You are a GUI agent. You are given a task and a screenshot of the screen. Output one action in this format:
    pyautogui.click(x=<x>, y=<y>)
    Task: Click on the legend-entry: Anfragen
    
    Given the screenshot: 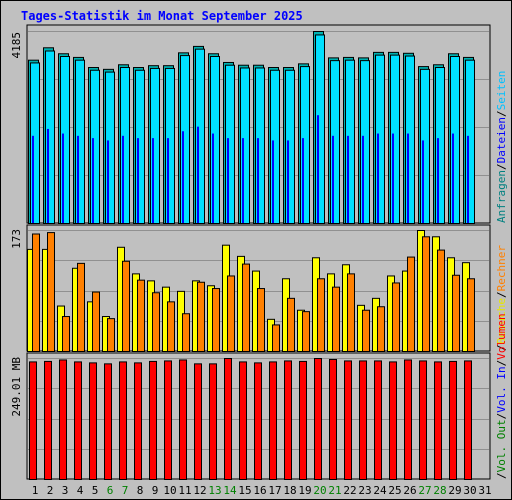 What is the action you would take?
    pyautogui.click(x=501, y=196)
    